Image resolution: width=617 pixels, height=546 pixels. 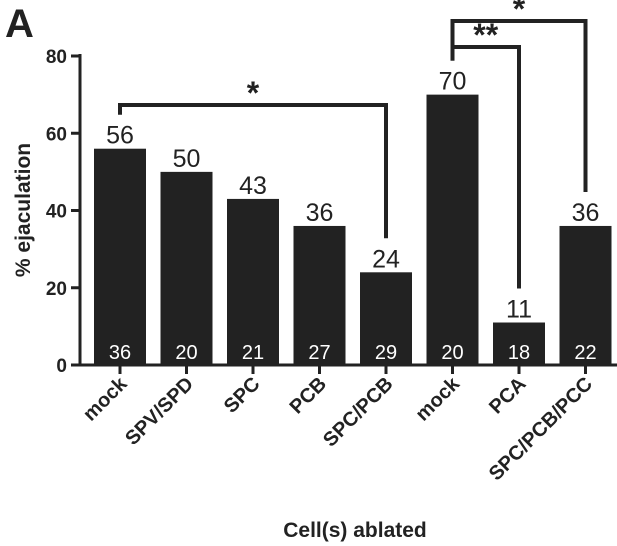 I want to click on y-tick-label: 60, so click(x=56, y=134).